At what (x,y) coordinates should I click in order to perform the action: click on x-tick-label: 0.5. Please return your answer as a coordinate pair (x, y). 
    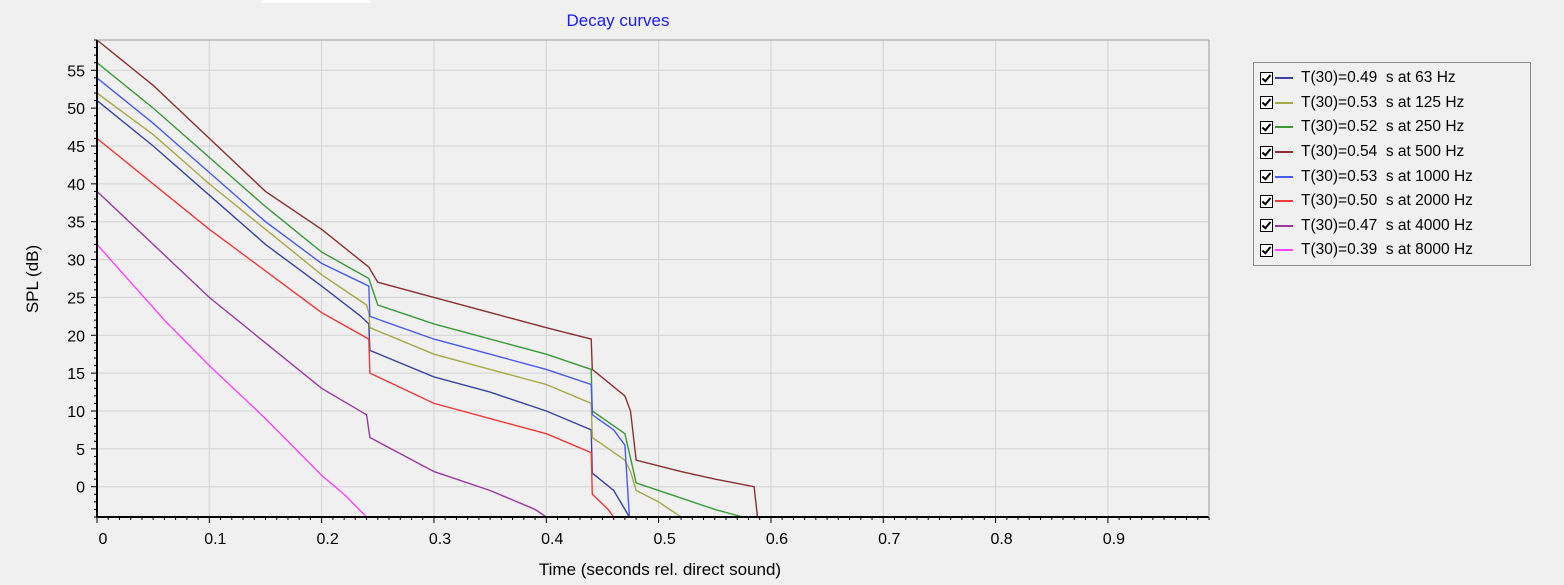
    Looking at the image, I should click on (664, 539).